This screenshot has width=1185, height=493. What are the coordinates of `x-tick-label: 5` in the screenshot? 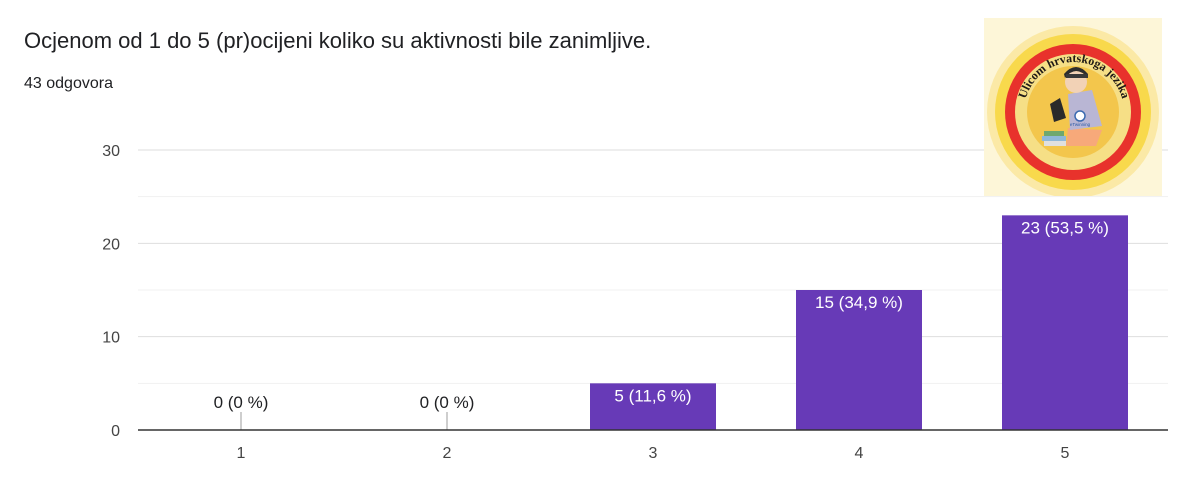 It's located at (1065, 453).